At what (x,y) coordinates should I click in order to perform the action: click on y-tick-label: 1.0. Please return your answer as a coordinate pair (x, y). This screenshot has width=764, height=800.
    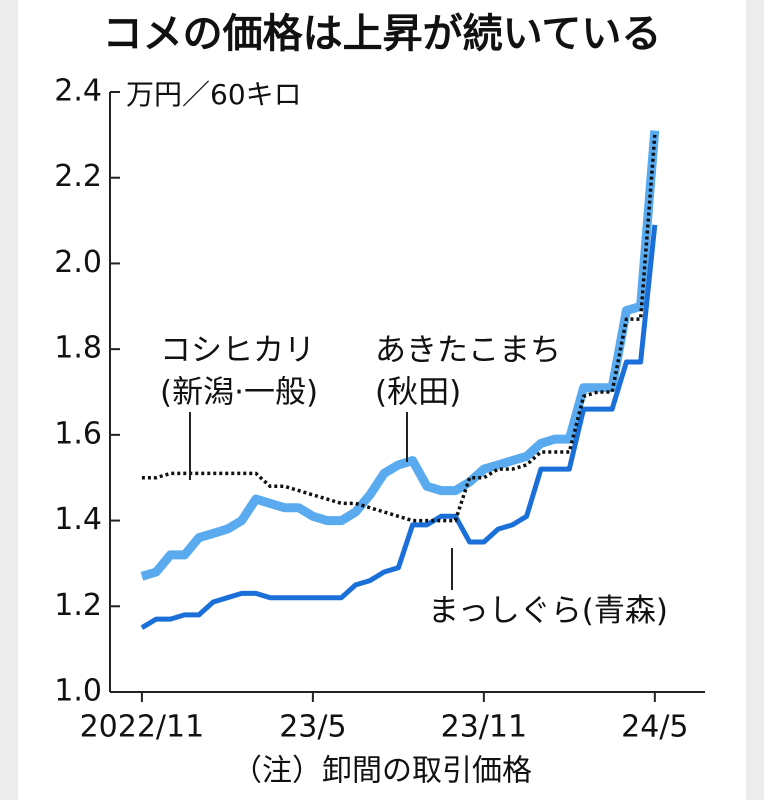
    Looking at the image, I should click on (78, 691).